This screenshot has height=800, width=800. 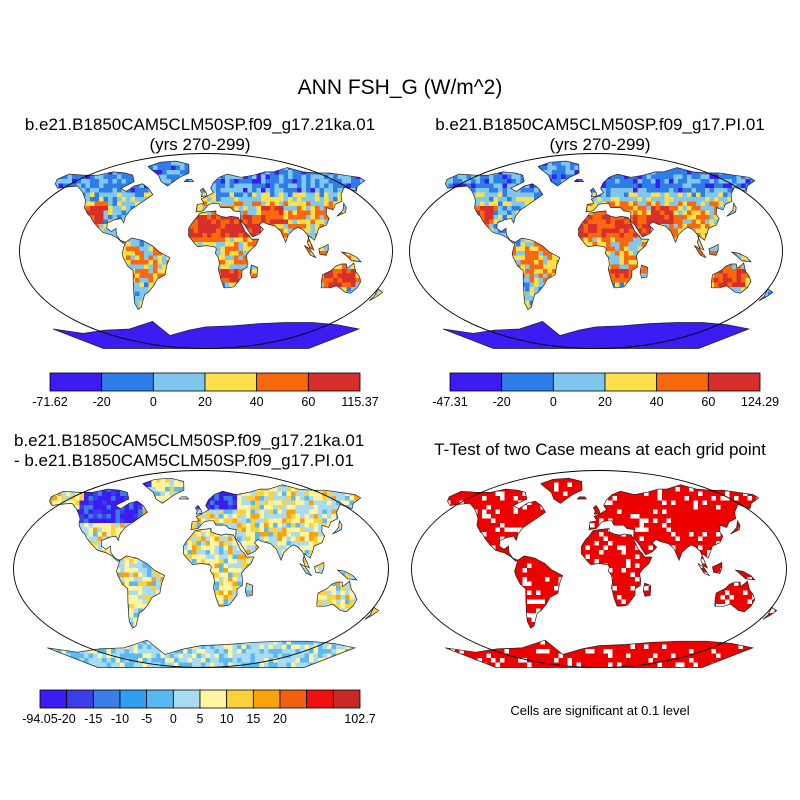 What do you see at coordinates (253, 719) in the screenshot?
I see `colorbar-difference-label: 15` at bounding box center [253, 719].